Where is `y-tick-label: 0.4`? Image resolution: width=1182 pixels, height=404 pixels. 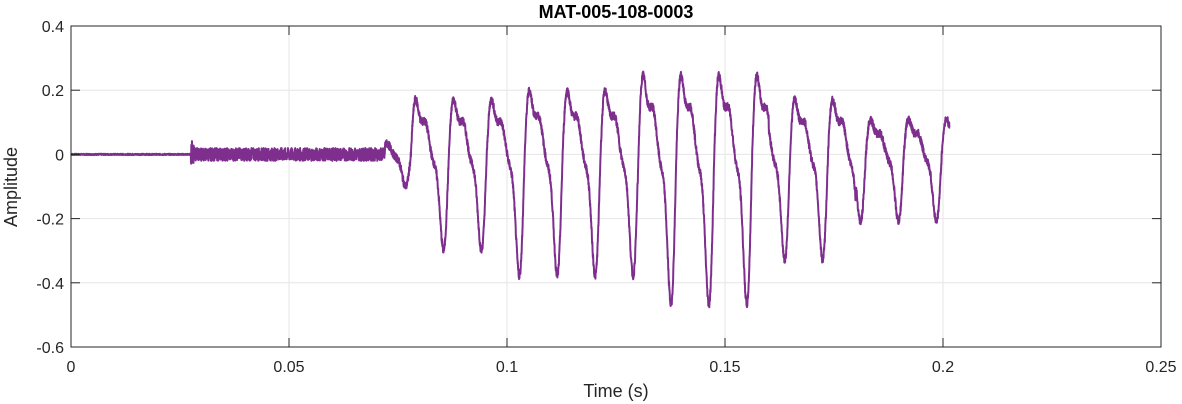
y-tick-label: 0.4 is located at coordinates (53, 27).